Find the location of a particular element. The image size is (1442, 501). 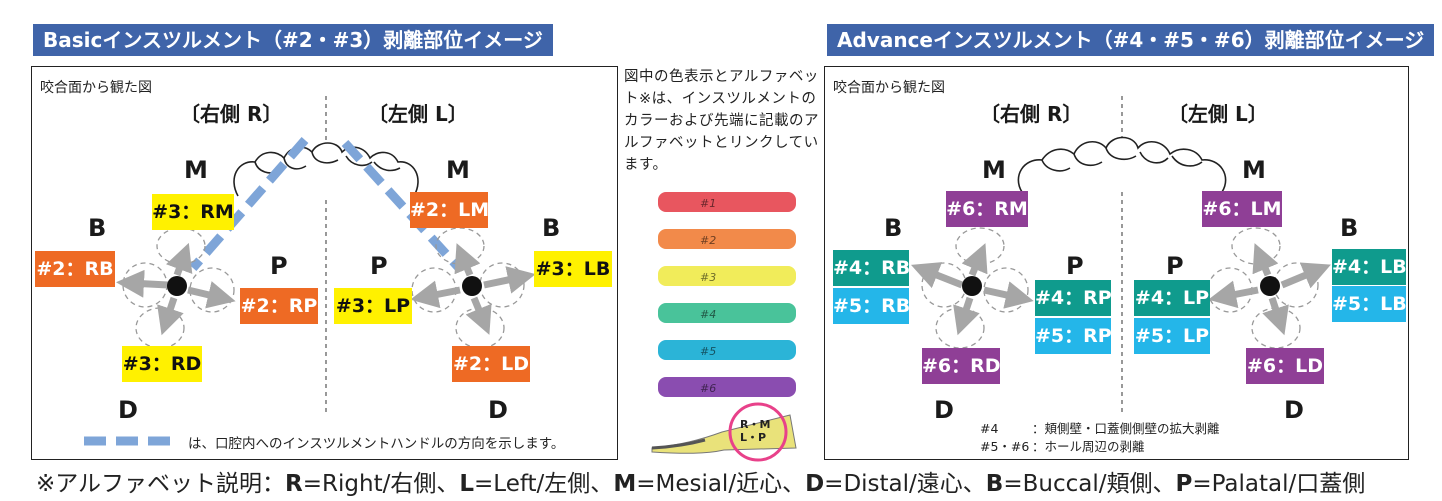

basic-dir-d-right: D is located at coordinates (128, 410).